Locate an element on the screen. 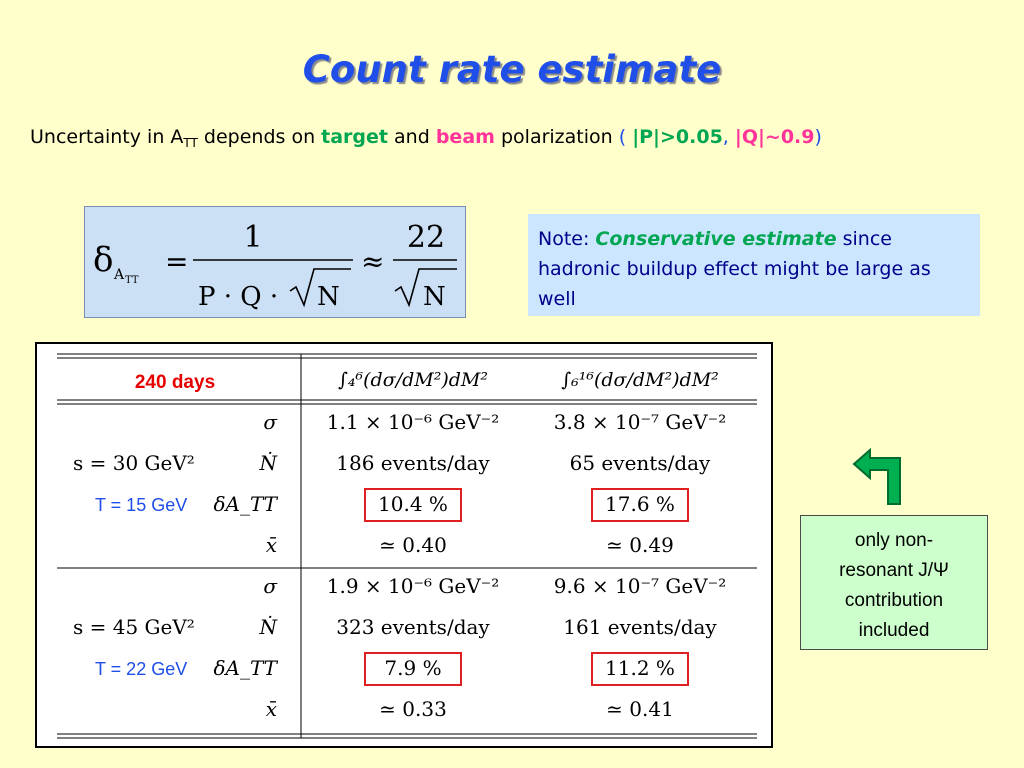  table-header-col1: ∫₄⁶(dσ/dM²)dM² is located at coordinates (413, 380).